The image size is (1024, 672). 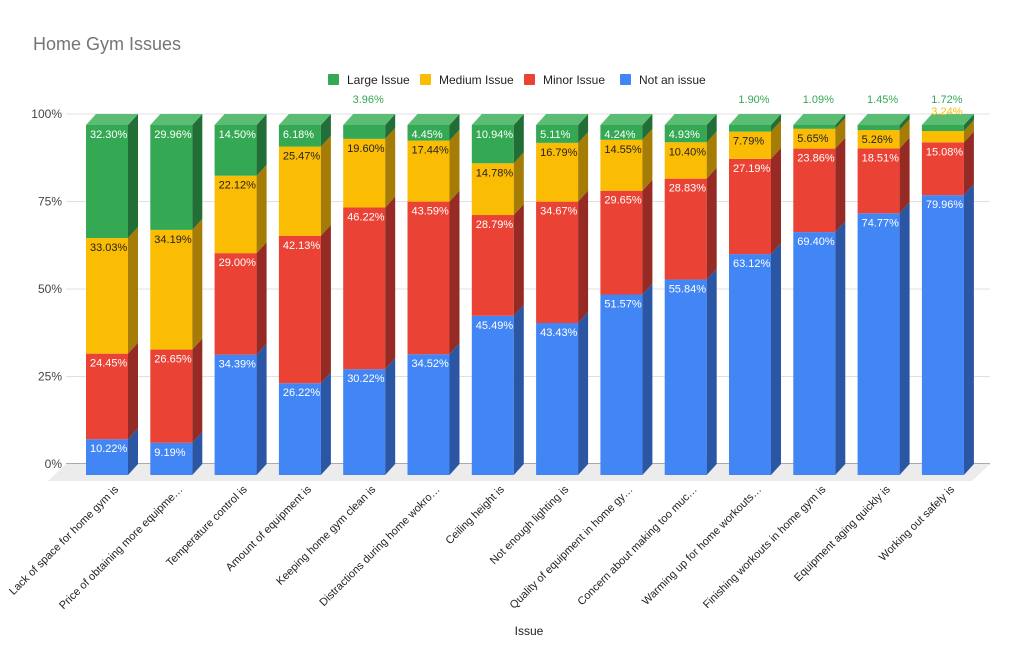 What do you see at coordinates (495, 173) in the screenshot?
I see `data-label: 14.78%` at bounding box center [495, 173].